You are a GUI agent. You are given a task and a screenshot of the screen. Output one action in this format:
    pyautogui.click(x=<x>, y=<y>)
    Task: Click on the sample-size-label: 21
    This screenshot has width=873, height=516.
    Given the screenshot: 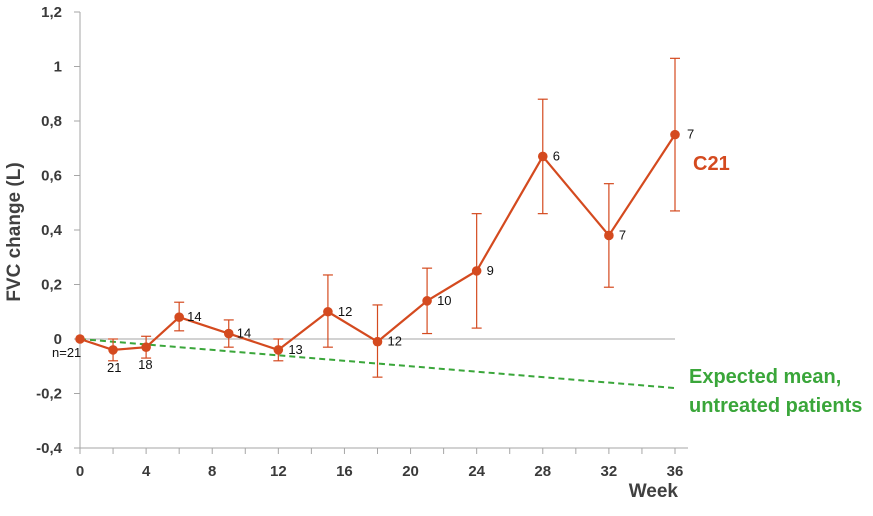 What is the action you would take?
    pyautogui.click(x=114, y=367)
    